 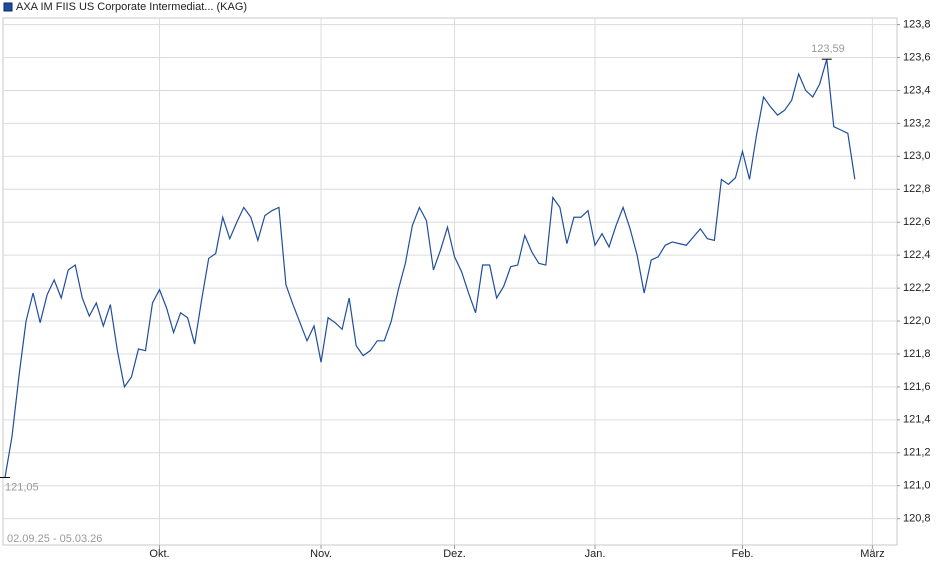 What do you see at coordinates (595, 554) in the screenshot?
I see `x-tick-label: Jan.` at bounding box center [595, 554].